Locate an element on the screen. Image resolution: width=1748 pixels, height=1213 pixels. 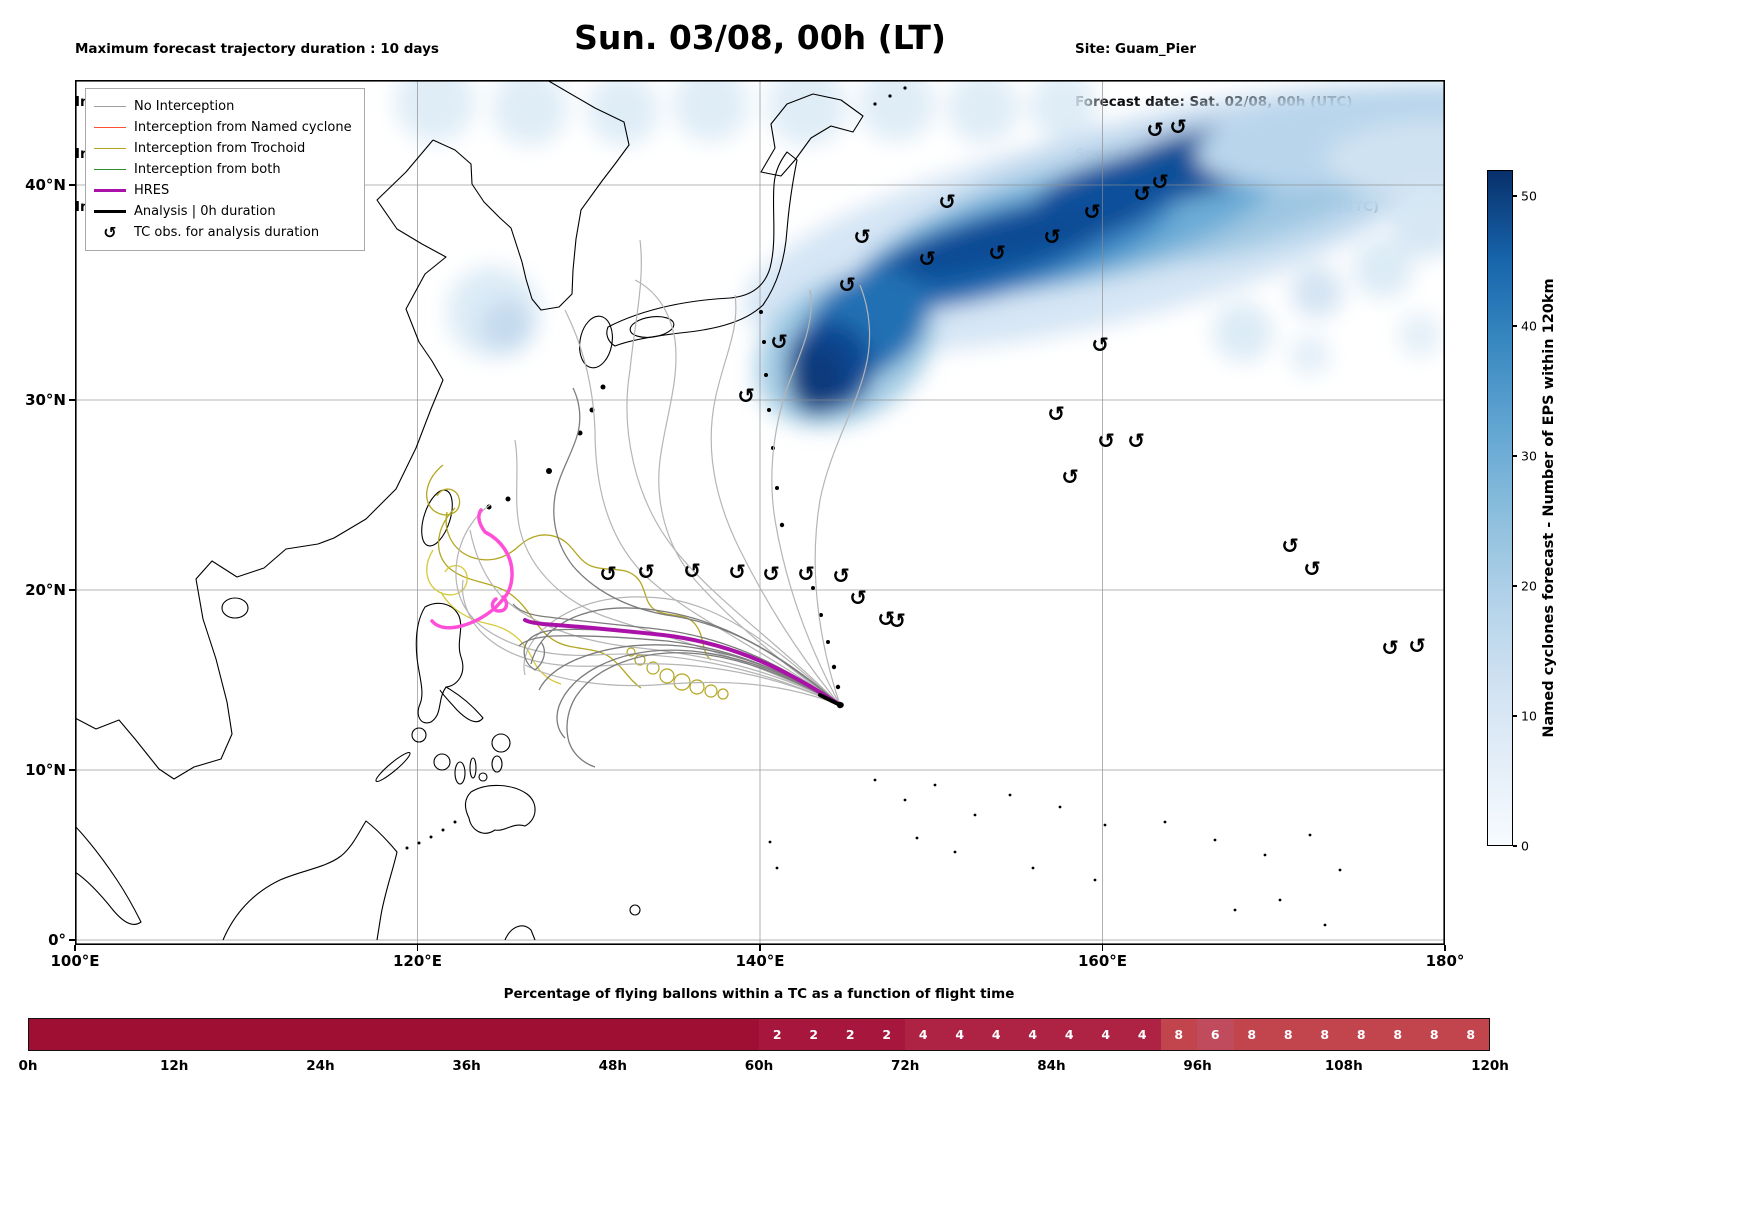
y-tick-label: 10°N is located at coordinates (45, 770).